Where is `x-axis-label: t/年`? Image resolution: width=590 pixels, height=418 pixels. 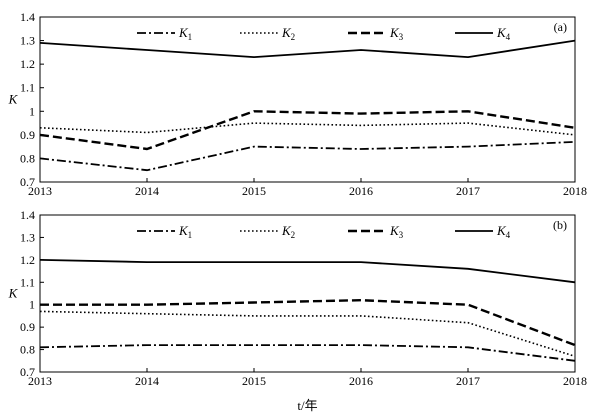 x-axis-label: t/年 is located at coordinates (307, 405).